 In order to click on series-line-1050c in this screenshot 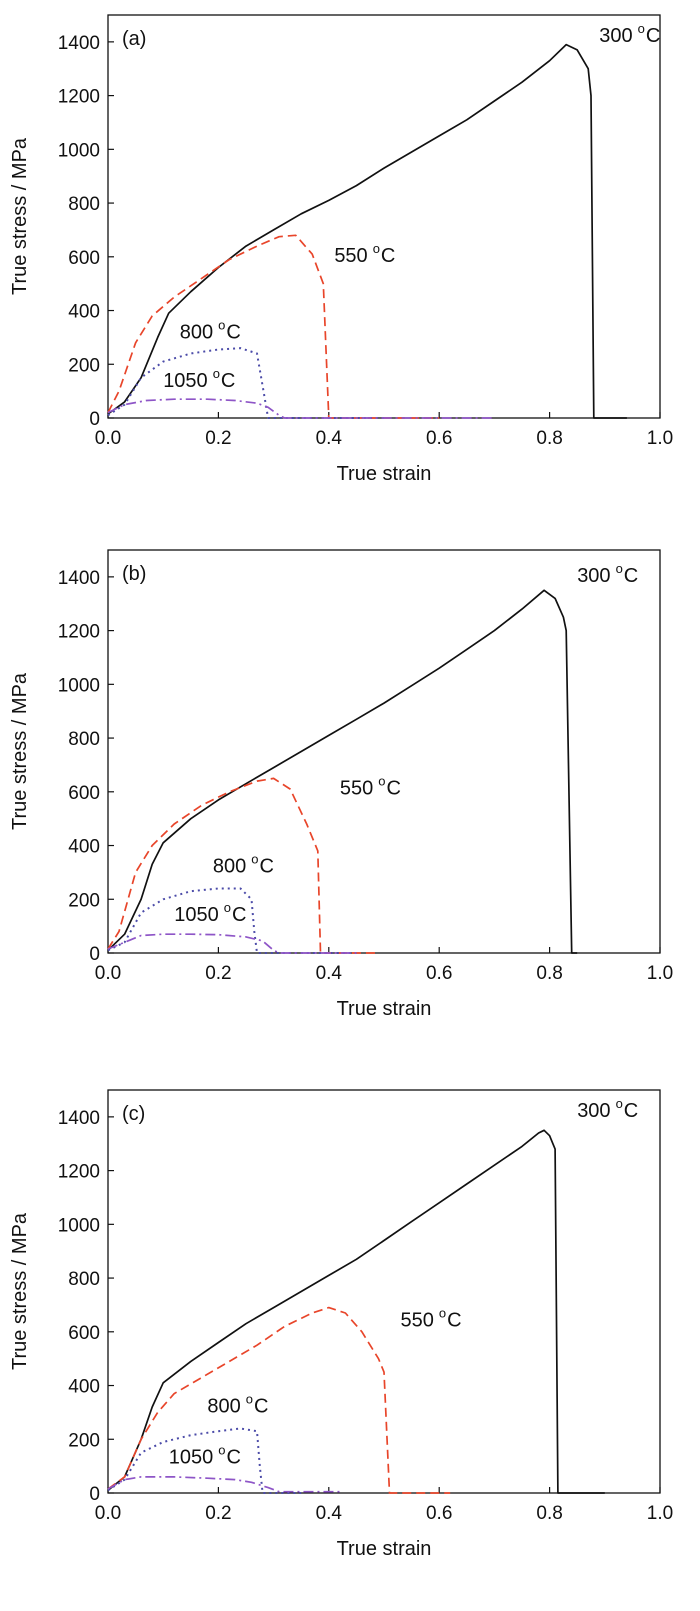, I will do `click(232, 943)`.